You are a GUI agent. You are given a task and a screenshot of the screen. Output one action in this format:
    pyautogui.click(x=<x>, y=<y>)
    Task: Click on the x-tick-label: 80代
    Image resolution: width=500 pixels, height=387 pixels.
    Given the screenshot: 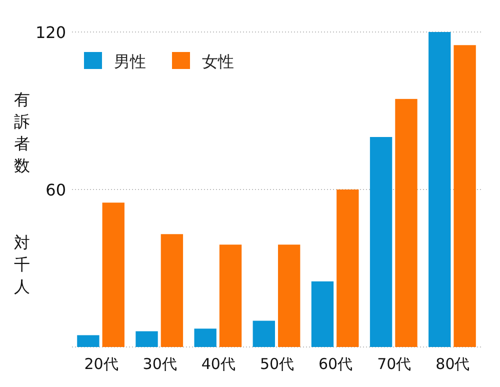 What is the action you would take?
    pyautogui.click(x=453, y=364)
    